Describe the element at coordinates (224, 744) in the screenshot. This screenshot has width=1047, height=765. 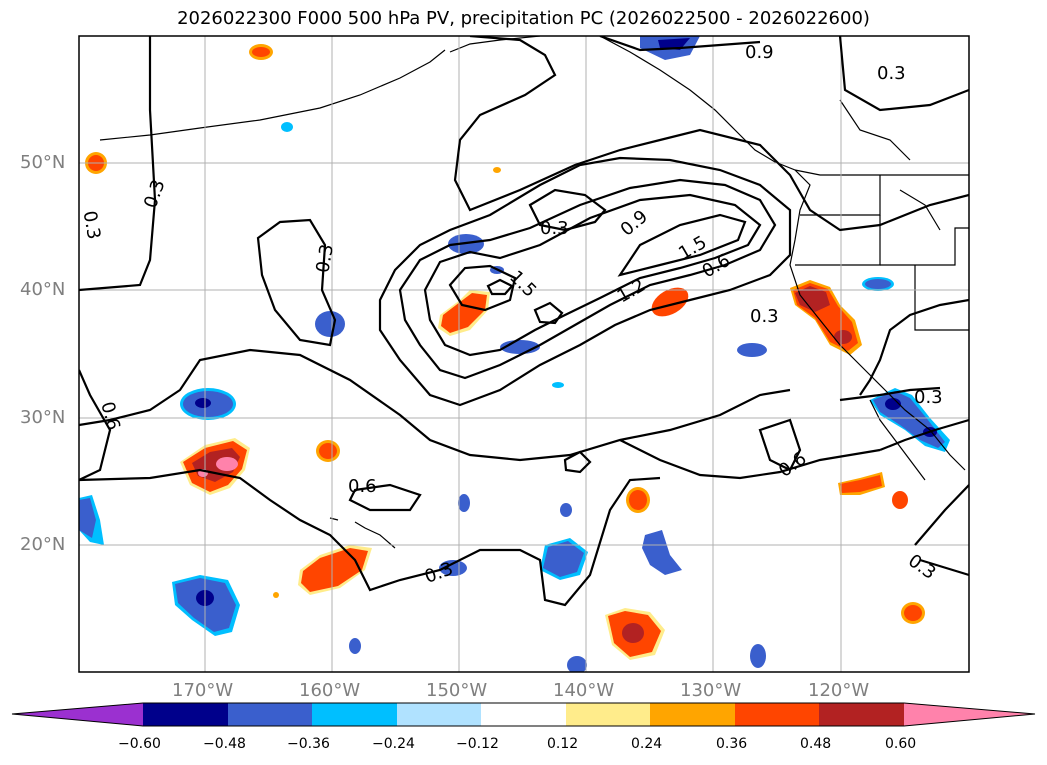
I see `colorbar-tick: −0.48` at that location.